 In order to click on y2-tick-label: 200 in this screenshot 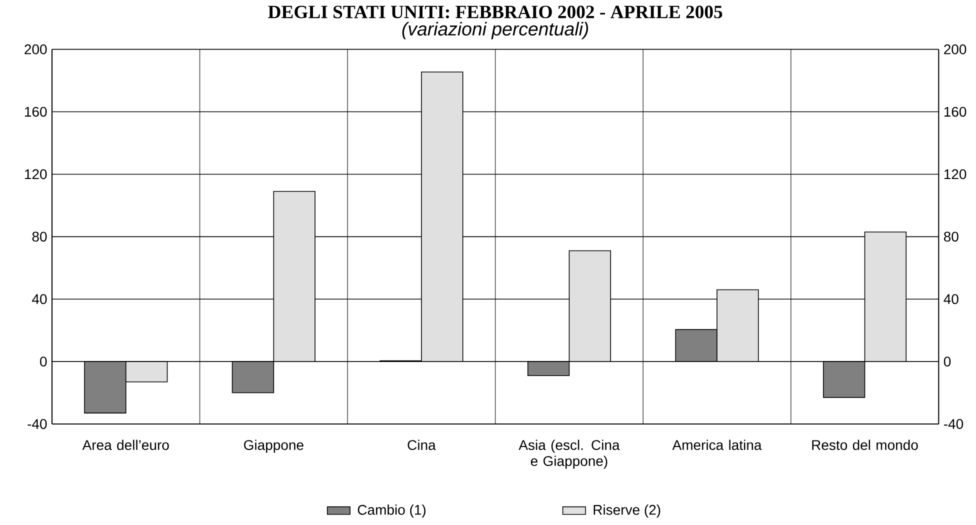, I will do `click(955, 49)`.